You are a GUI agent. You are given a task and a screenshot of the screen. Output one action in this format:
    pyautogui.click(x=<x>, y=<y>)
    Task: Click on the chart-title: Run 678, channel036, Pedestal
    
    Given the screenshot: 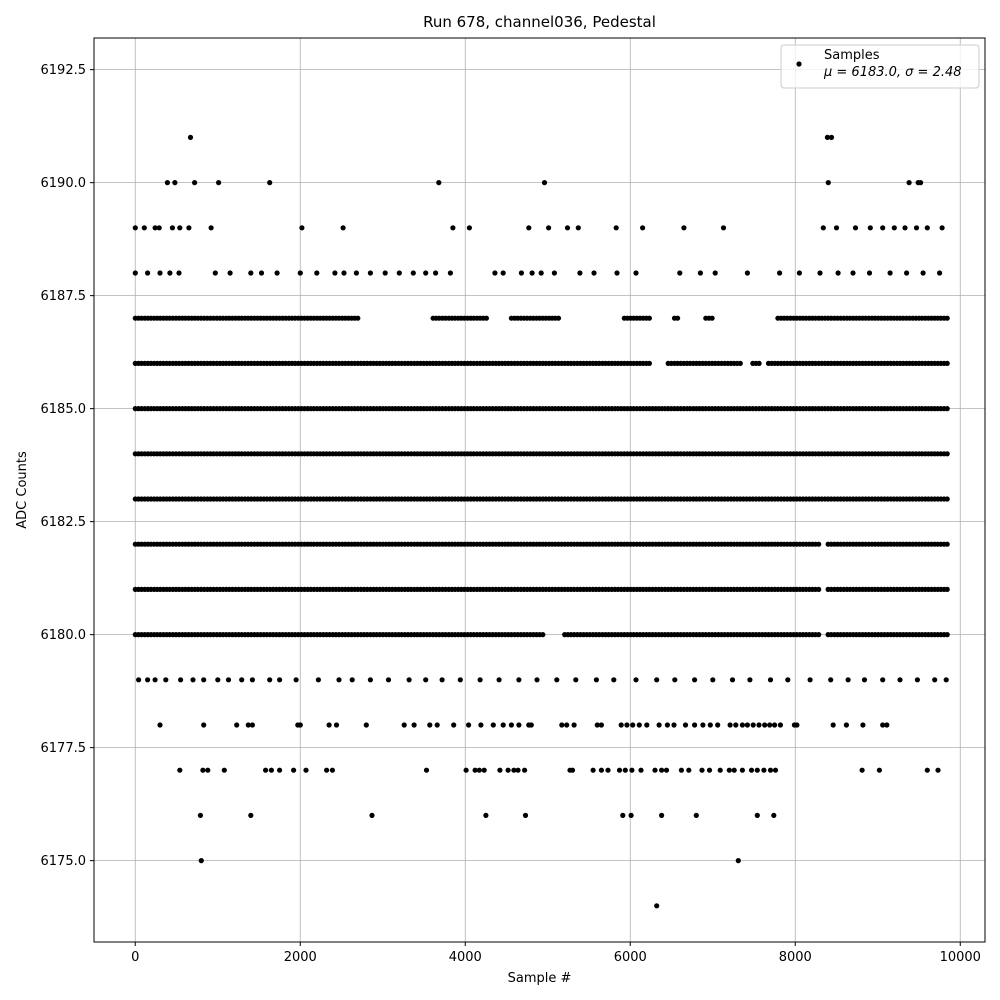 What is the action you would take?
    pyautogui.click(x=539, y=22)
    